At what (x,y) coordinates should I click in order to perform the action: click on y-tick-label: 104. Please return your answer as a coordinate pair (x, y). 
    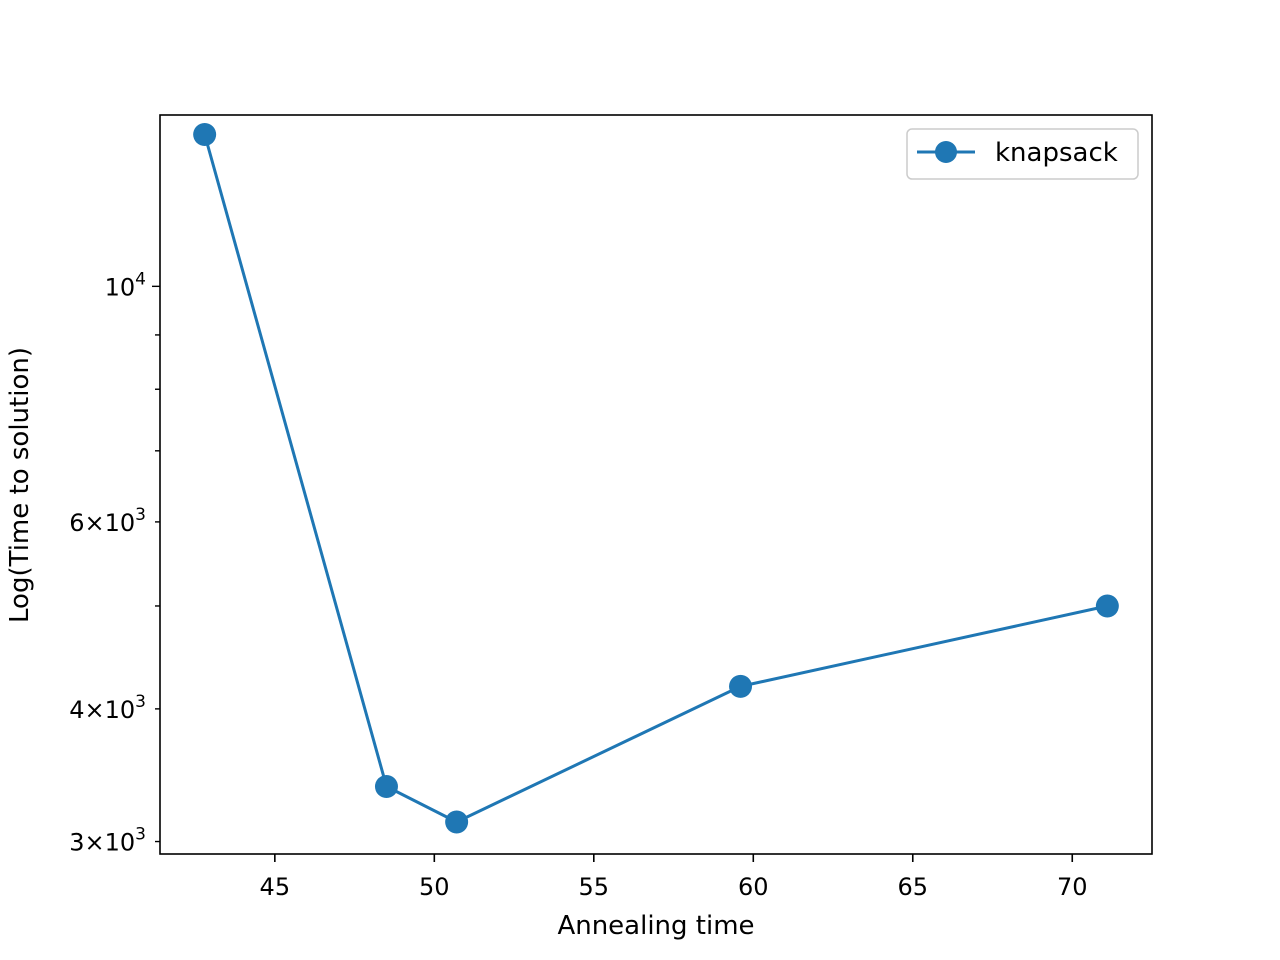
    Looking at the image, I should click on (125, 285).